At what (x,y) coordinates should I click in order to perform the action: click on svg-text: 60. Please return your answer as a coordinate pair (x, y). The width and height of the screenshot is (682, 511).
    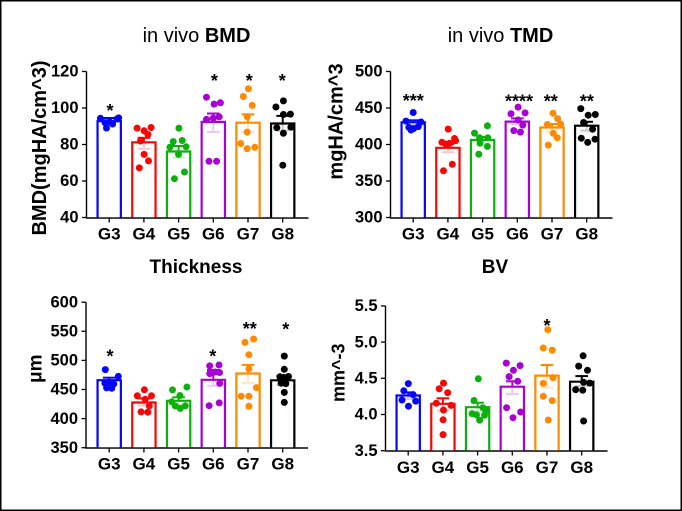
    Looking at the image, I should click on (69, 181).